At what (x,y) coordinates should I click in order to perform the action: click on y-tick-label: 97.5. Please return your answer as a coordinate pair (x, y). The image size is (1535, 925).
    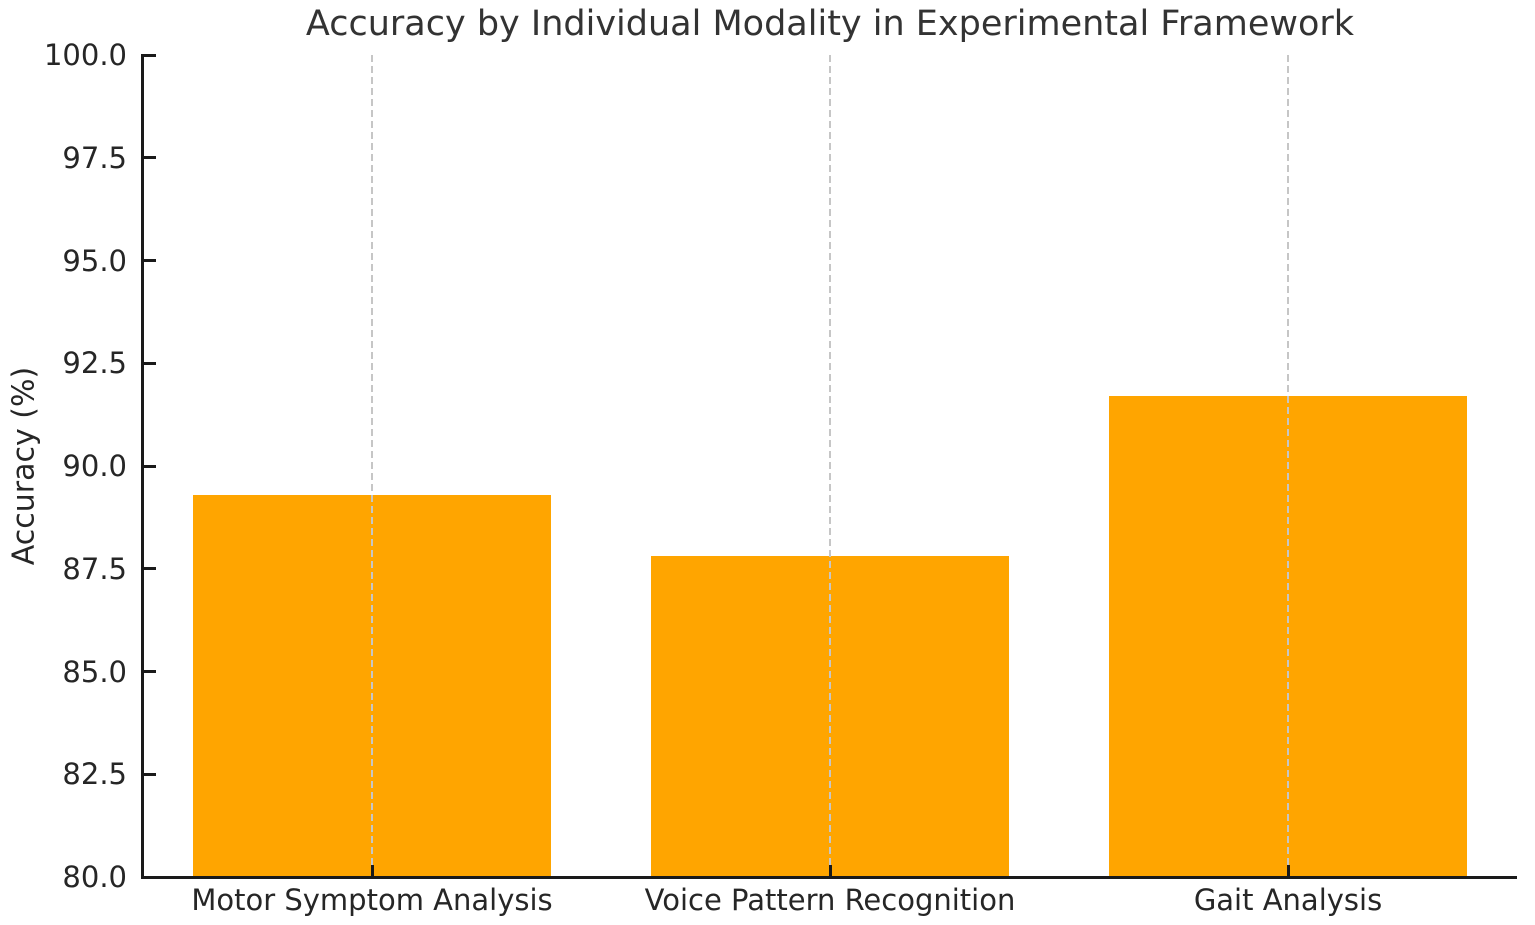
    Looking at the image, I should click on (94, 157).